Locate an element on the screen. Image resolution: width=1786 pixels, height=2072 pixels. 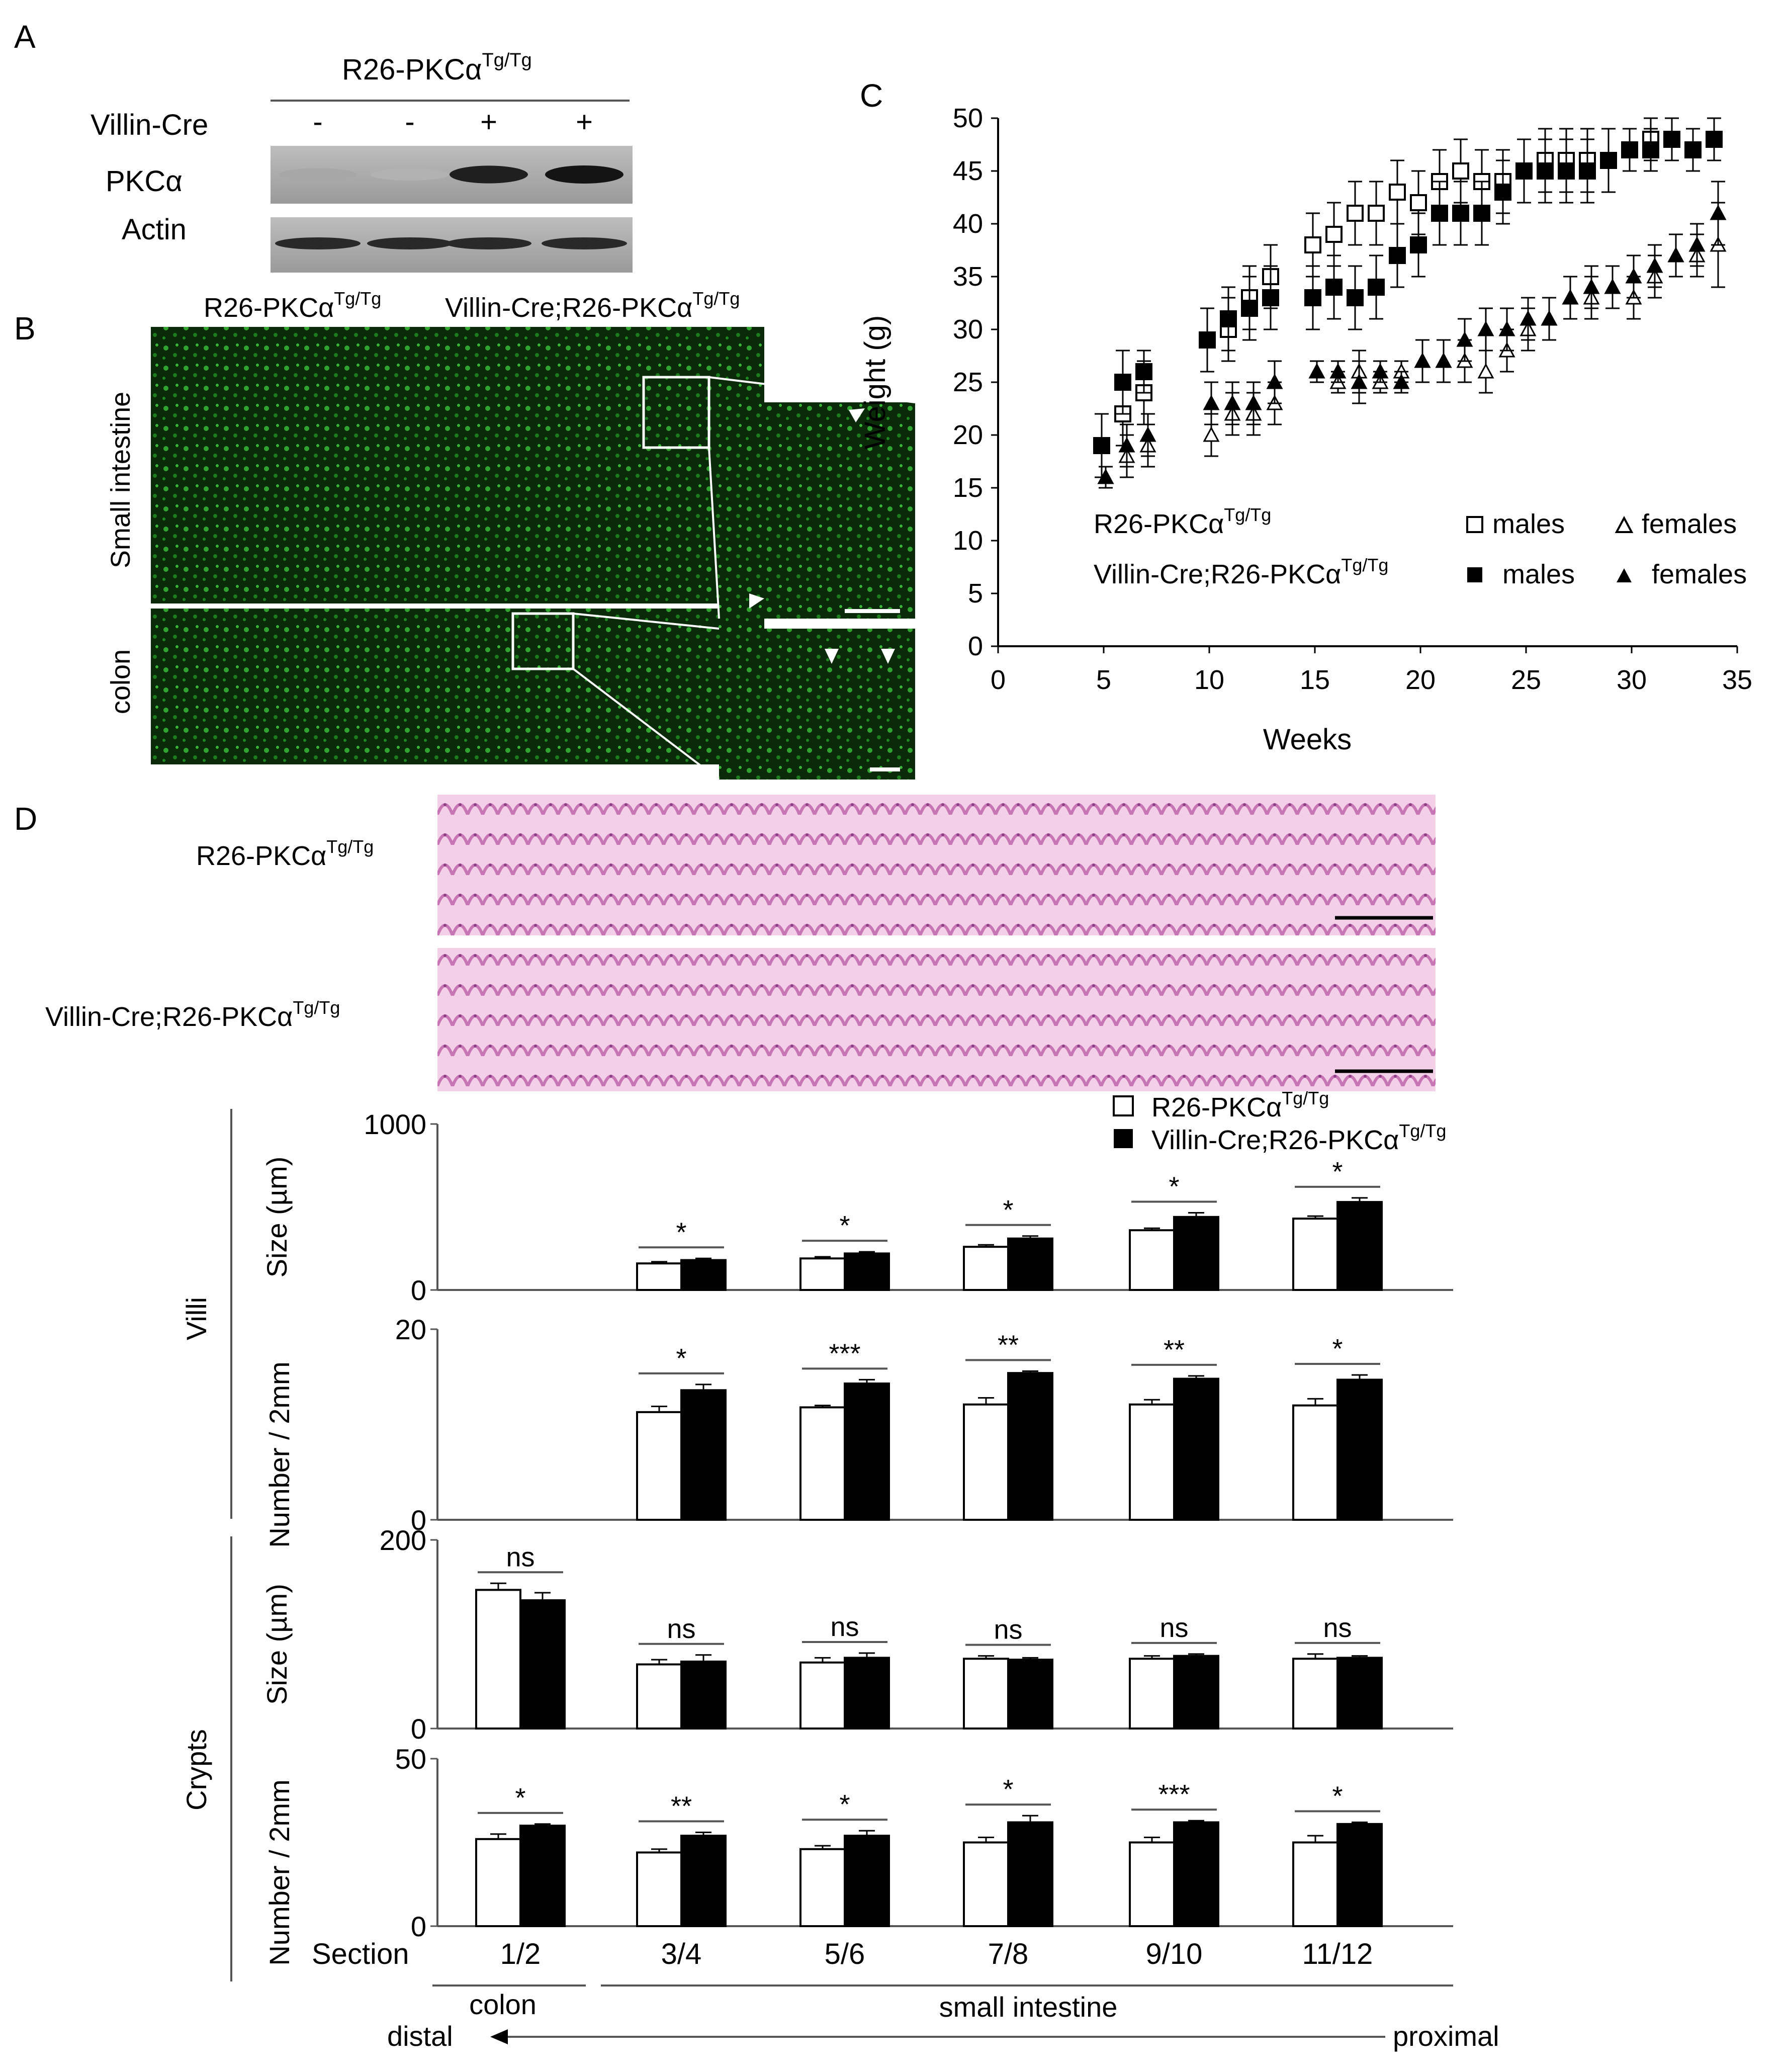
x-tick-label: 10 is located at coordinates (1209, 680).